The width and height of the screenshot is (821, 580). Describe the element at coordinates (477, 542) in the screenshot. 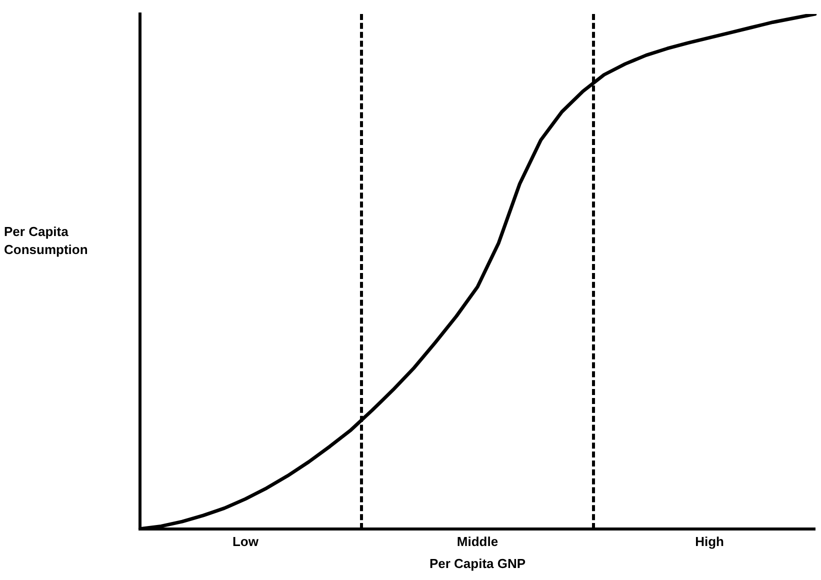

I see `x-tick-label: Middle` at that location.